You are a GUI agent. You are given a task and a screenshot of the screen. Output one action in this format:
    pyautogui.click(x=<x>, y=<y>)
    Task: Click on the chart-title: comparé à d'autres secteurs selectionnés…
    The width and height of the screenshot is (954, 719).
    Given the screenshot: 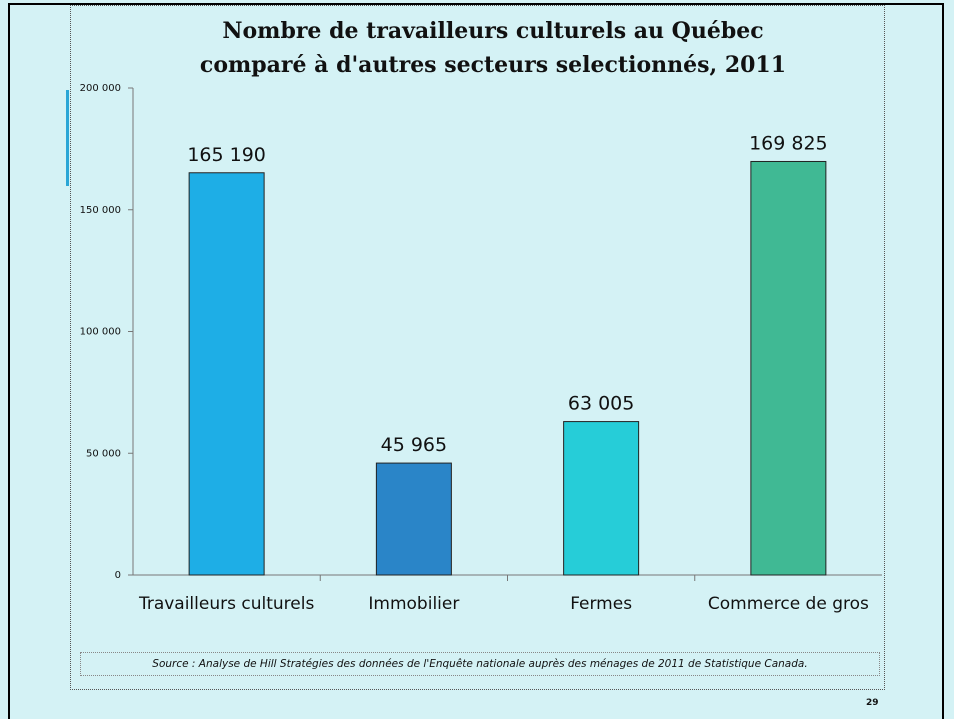 What is the action you would take?
    pyautogui.click(x=493, y=65)
    